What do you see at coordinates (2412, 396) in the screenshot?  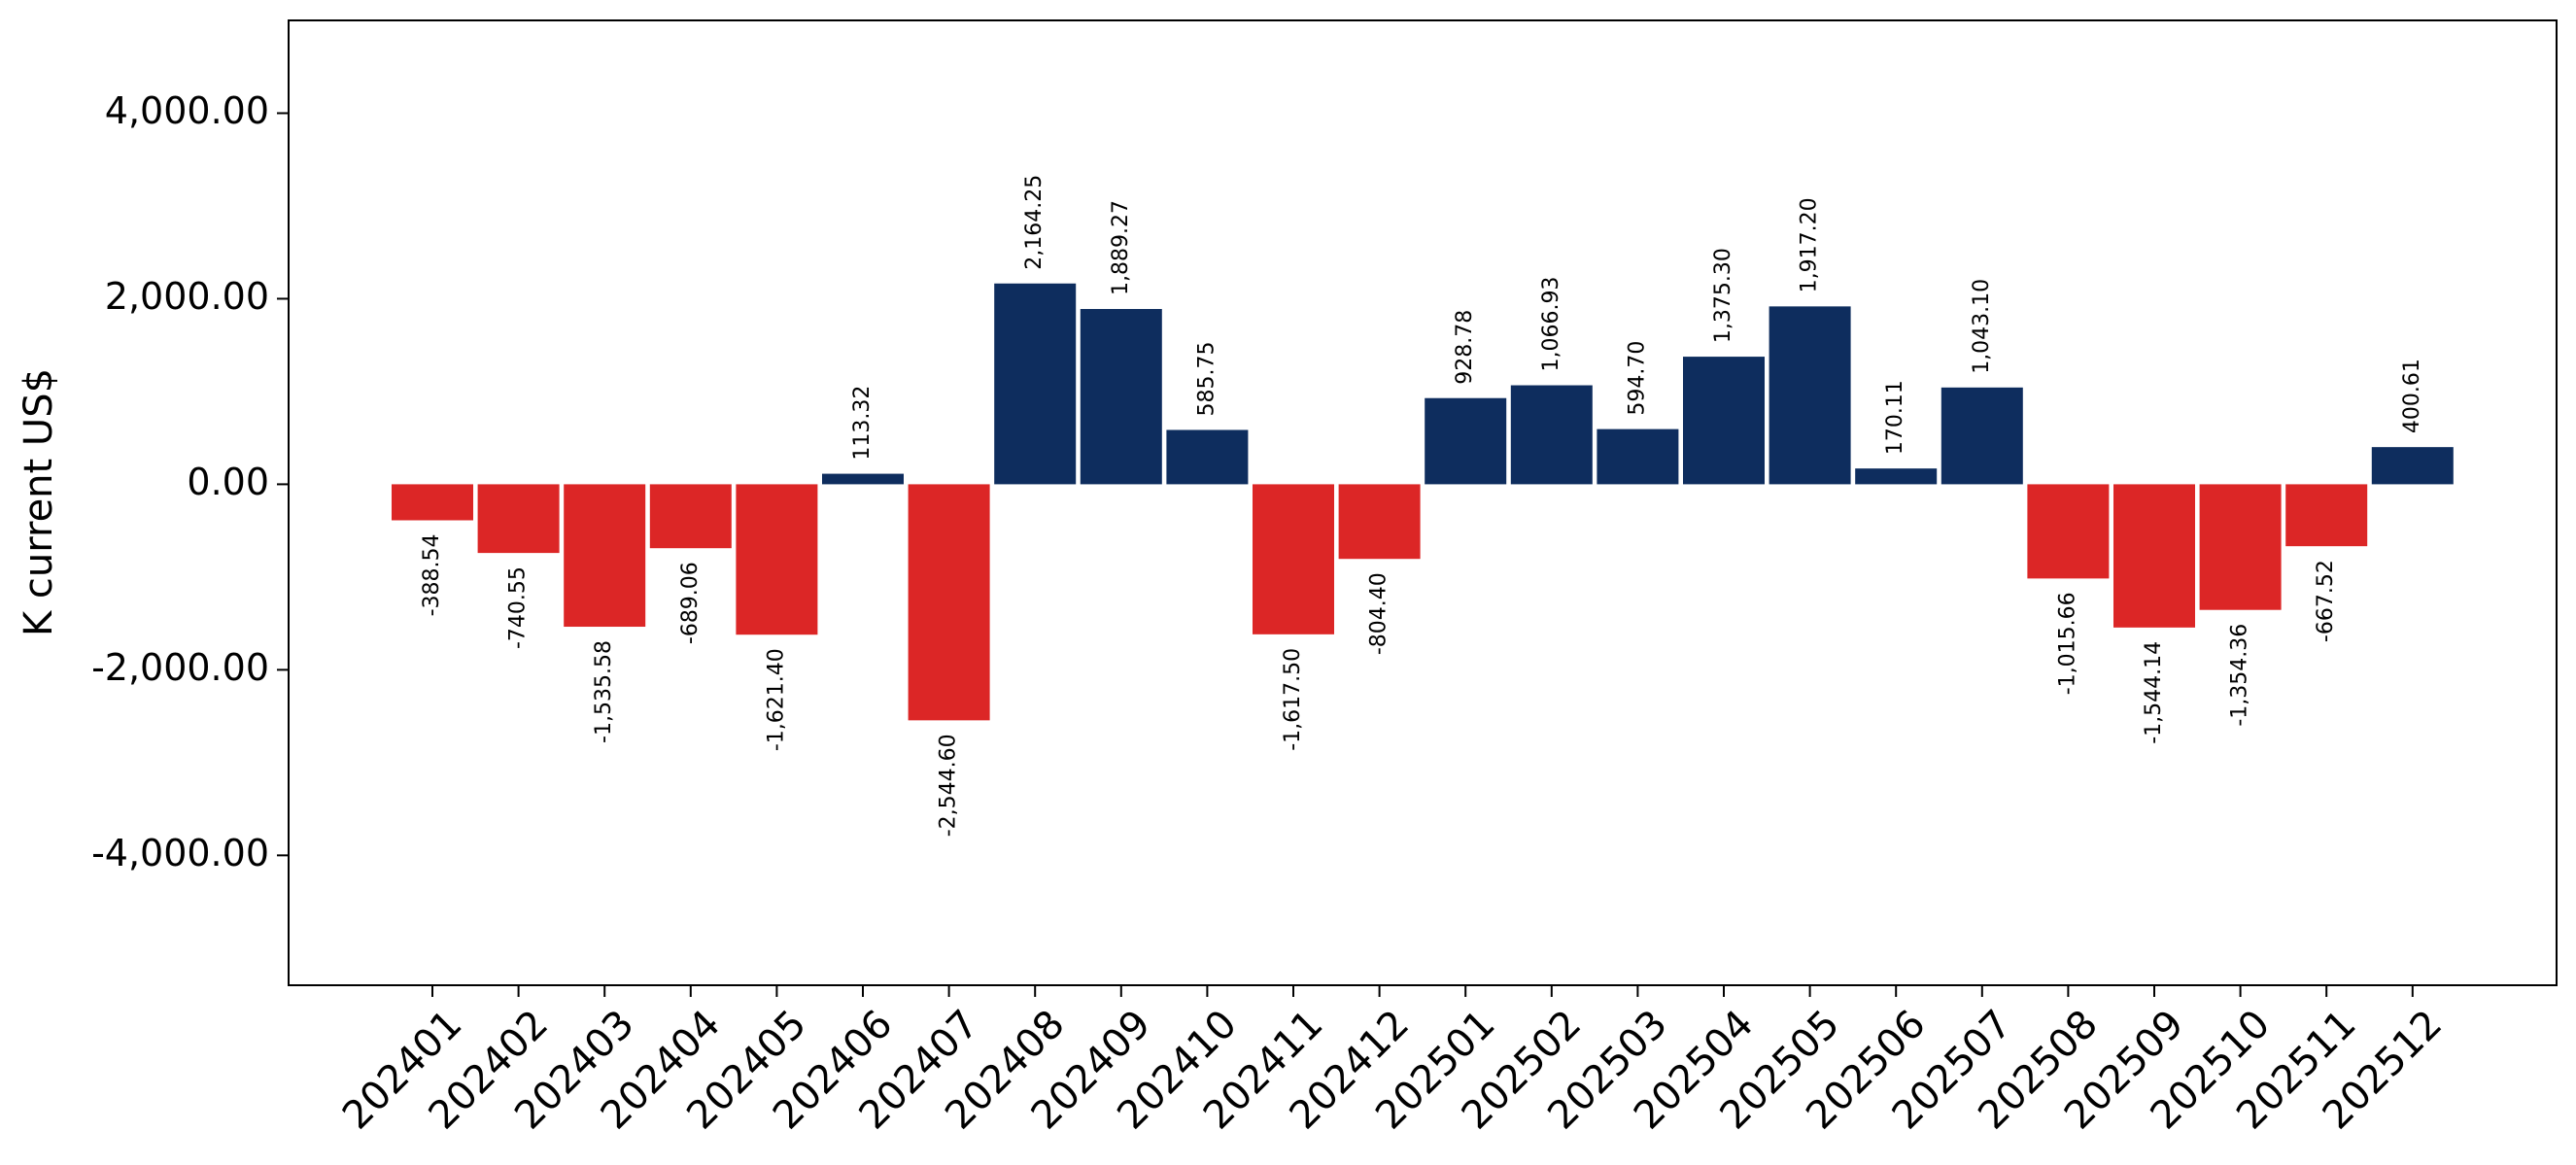 I see `data-label: 400.61` at bounding box center [2412, 396].